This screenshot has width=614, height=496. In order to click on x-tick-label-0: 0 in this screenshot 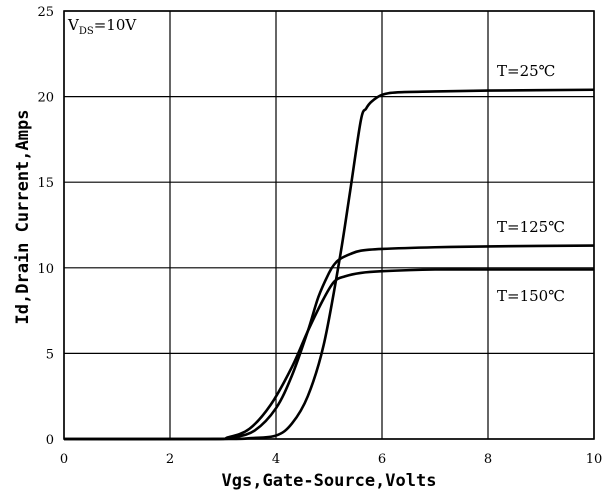, I will do `click(64, 459)`.